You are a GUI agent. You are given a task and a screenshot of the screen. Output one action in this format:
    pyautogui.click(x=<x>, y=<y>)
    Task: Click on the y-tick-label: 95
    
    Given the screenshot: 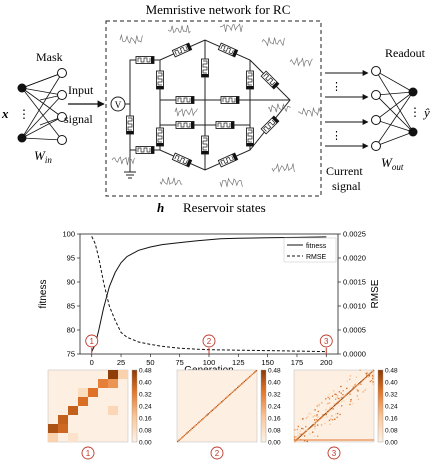 What is the action you would take?
    pyautogui.click(x=71, y=258)
    